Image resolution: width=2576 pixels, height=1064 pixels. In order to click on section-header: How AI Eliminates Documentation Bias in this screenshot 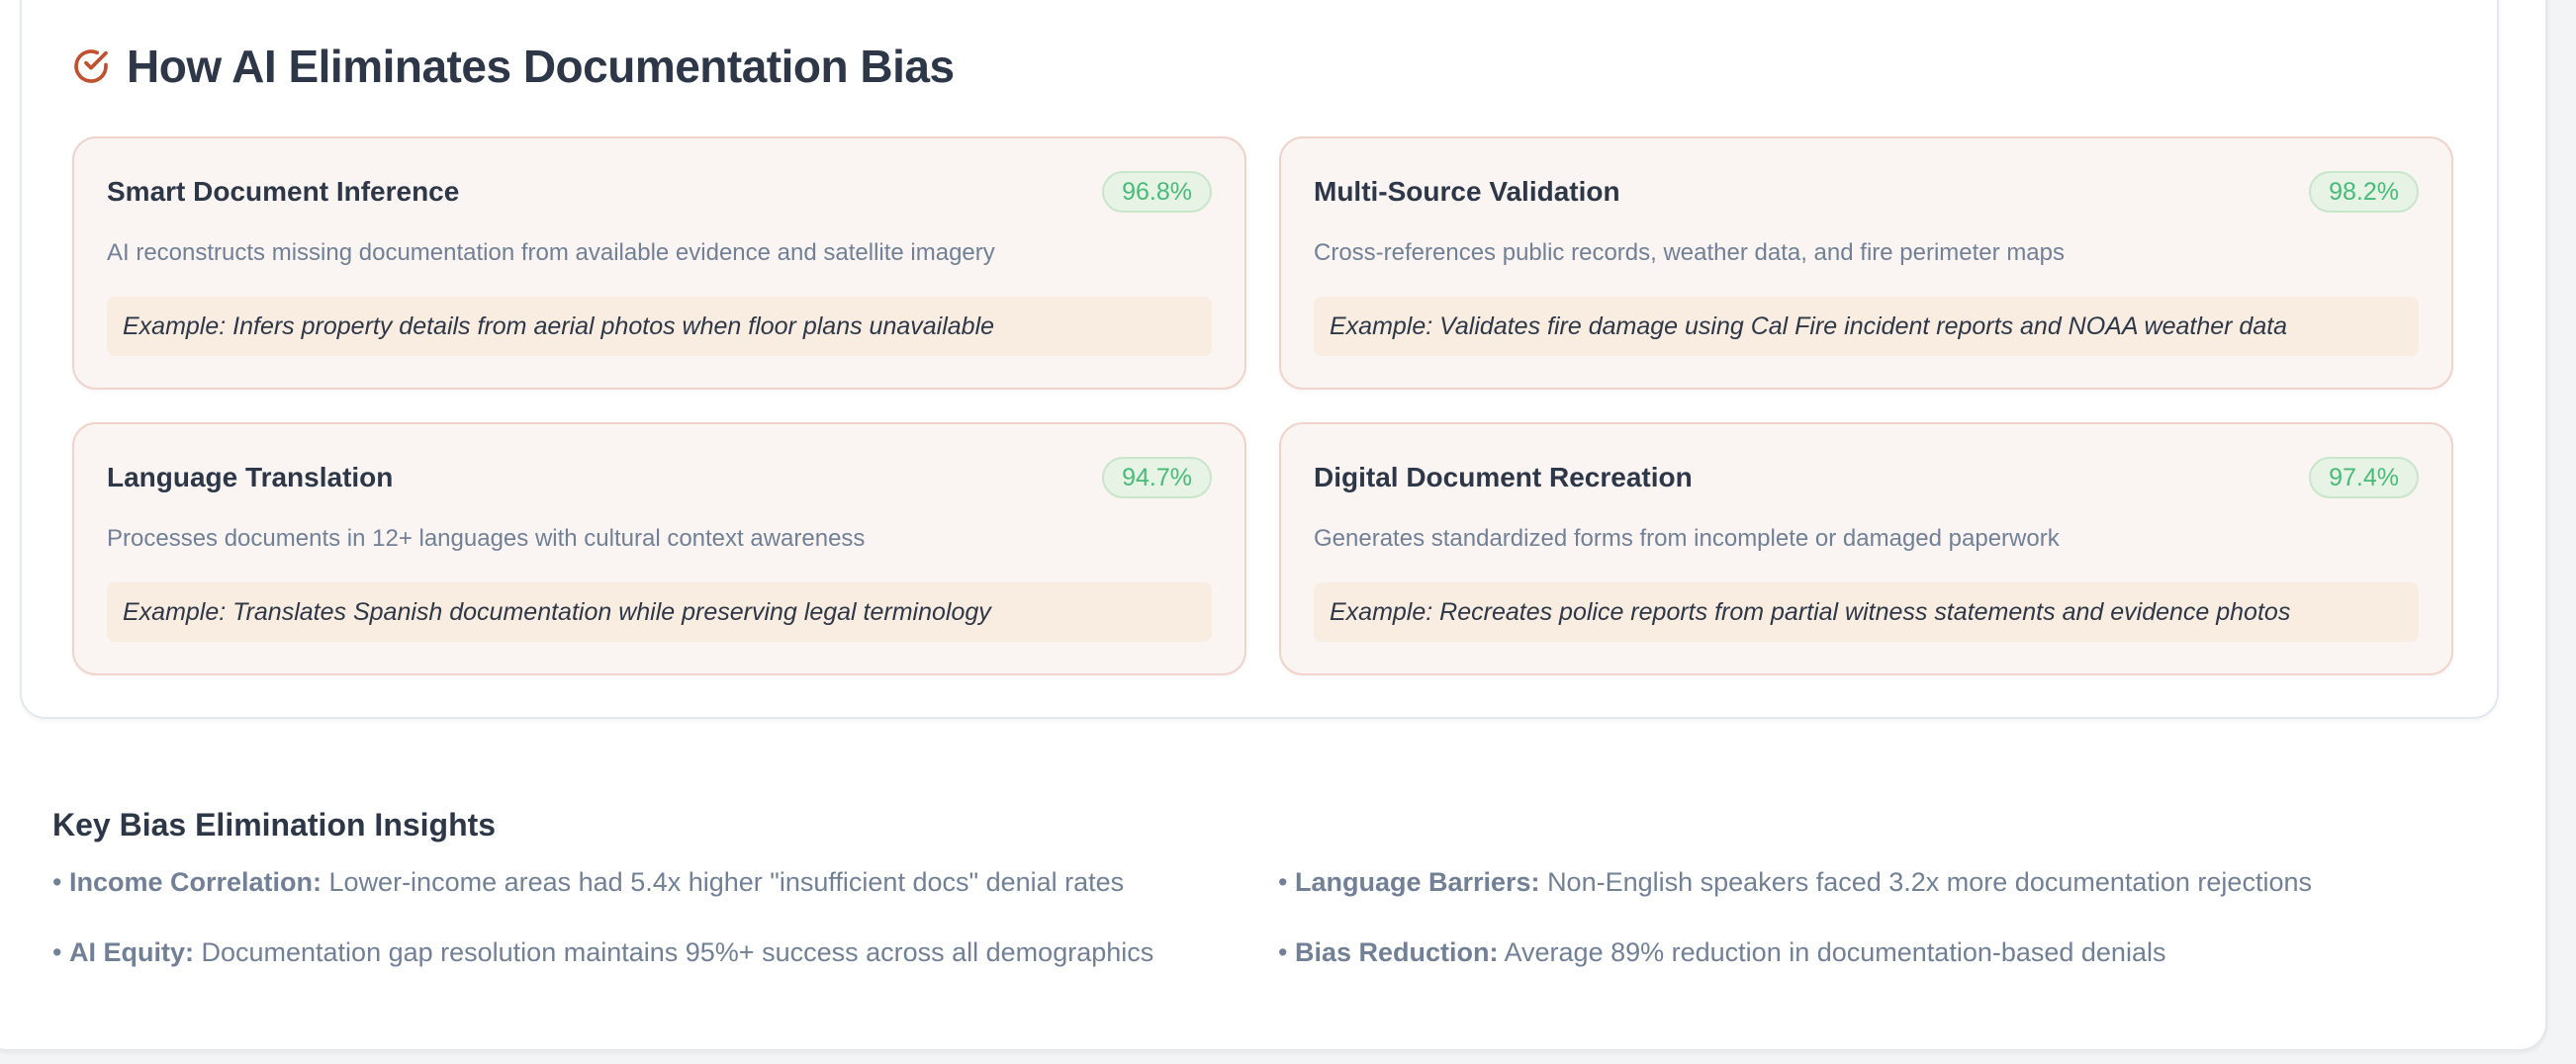, I will do `click(513, 66)`.